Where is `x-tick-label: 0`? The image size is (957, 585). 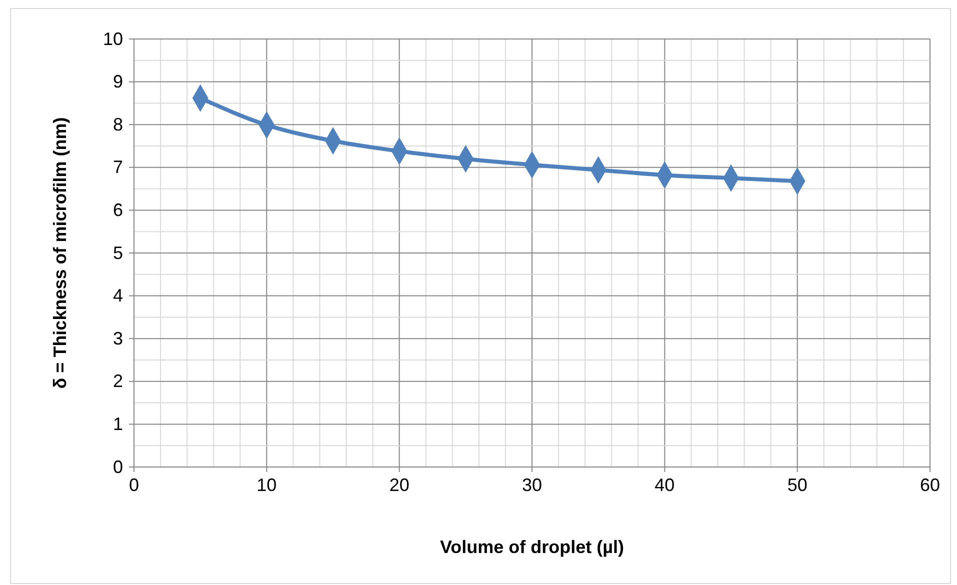 x-tick-label: 0 is located at coordinates (134, 484).